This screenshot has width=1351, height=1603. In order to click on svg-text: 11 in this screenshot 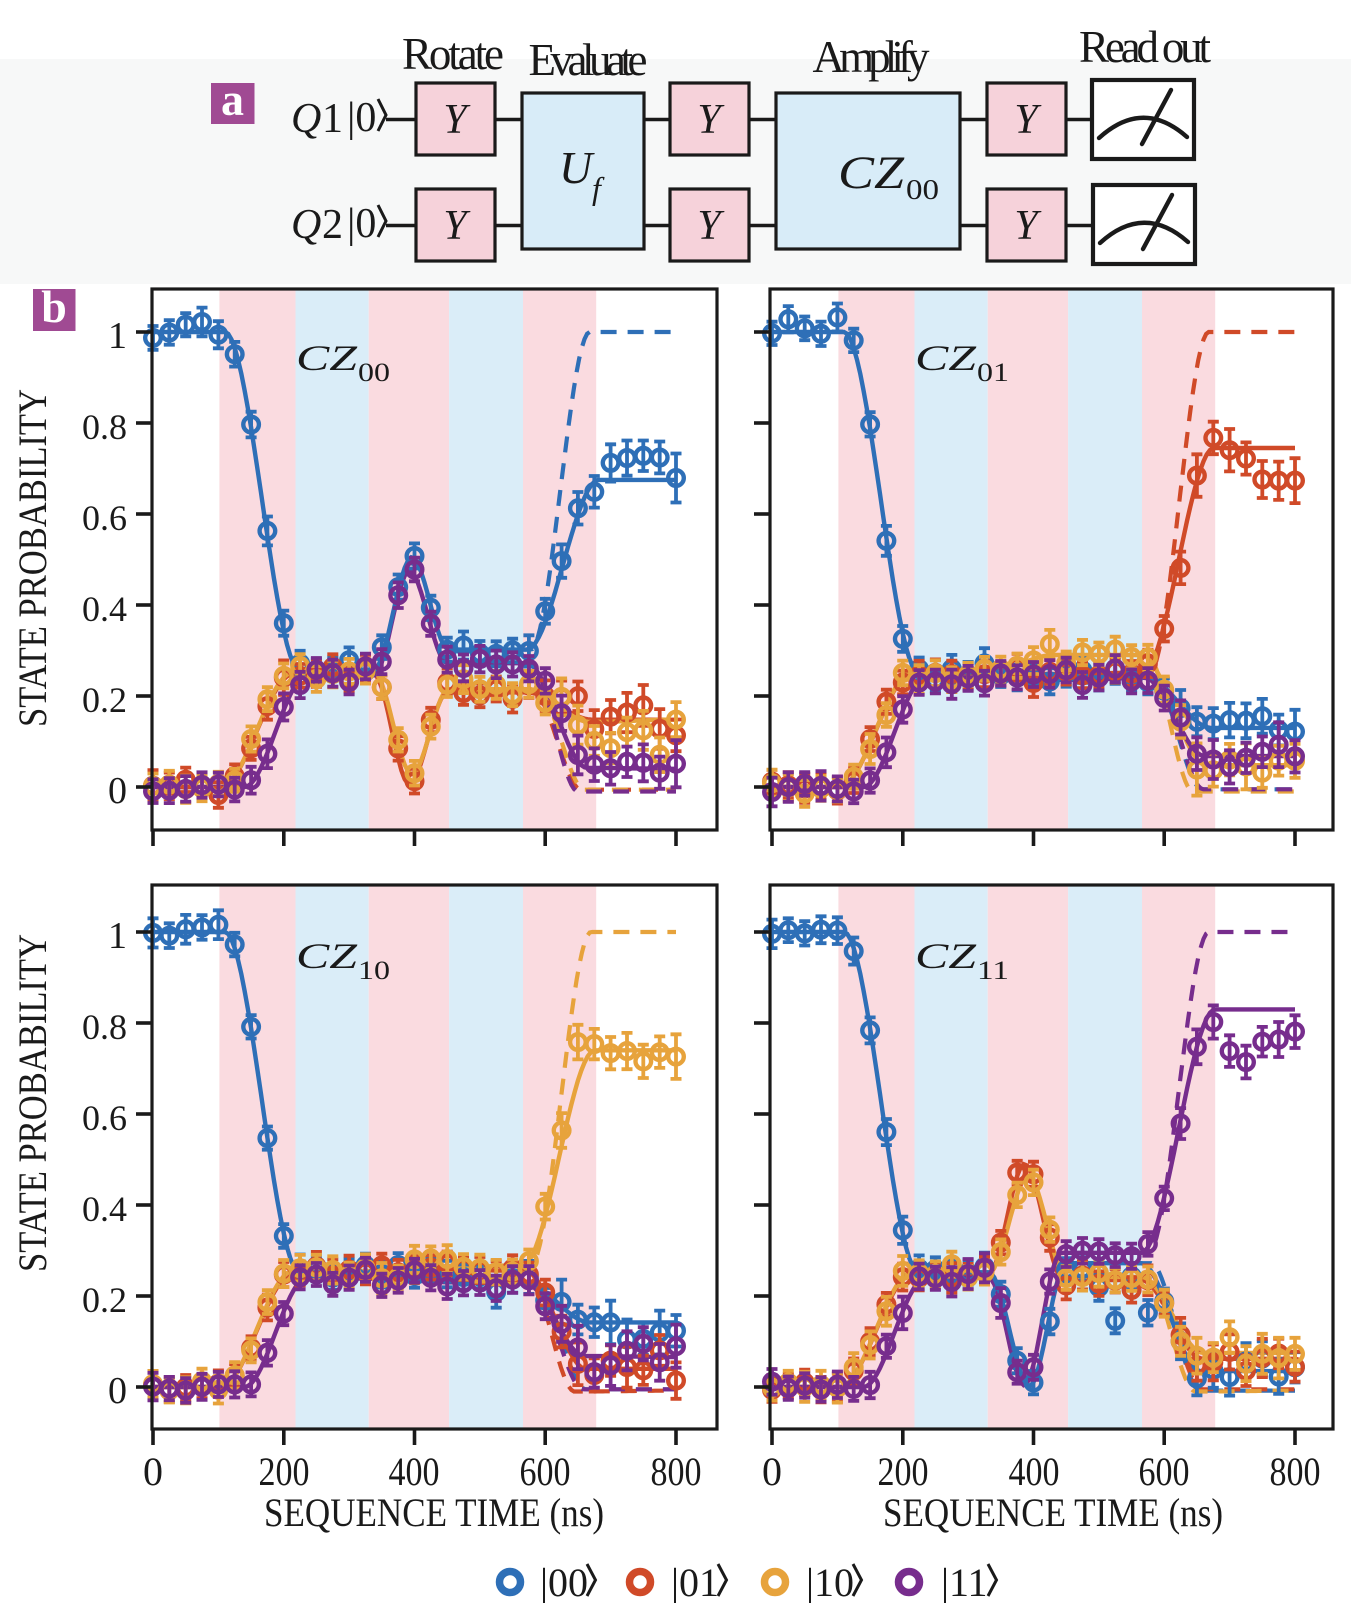, I will do `click(993, 970)`.